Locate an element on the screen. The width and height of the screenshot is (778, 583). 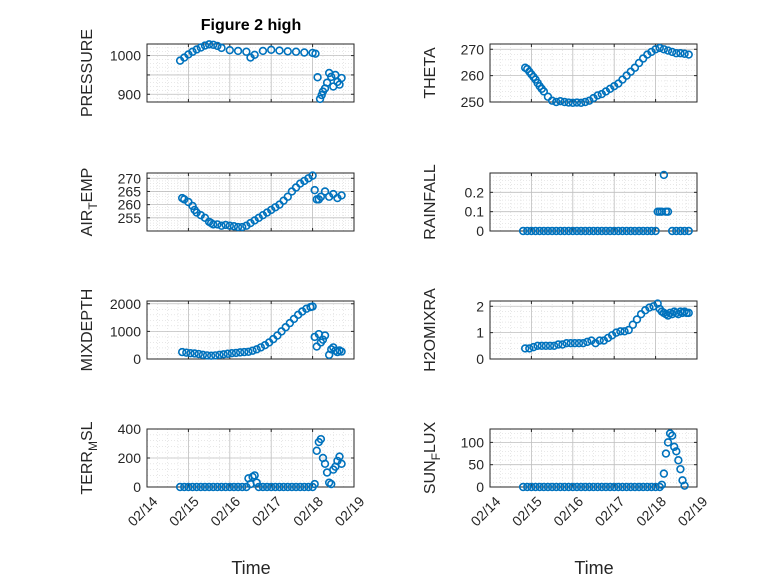
x-tick-label: 02/19 is located at coordinates (692, 511).